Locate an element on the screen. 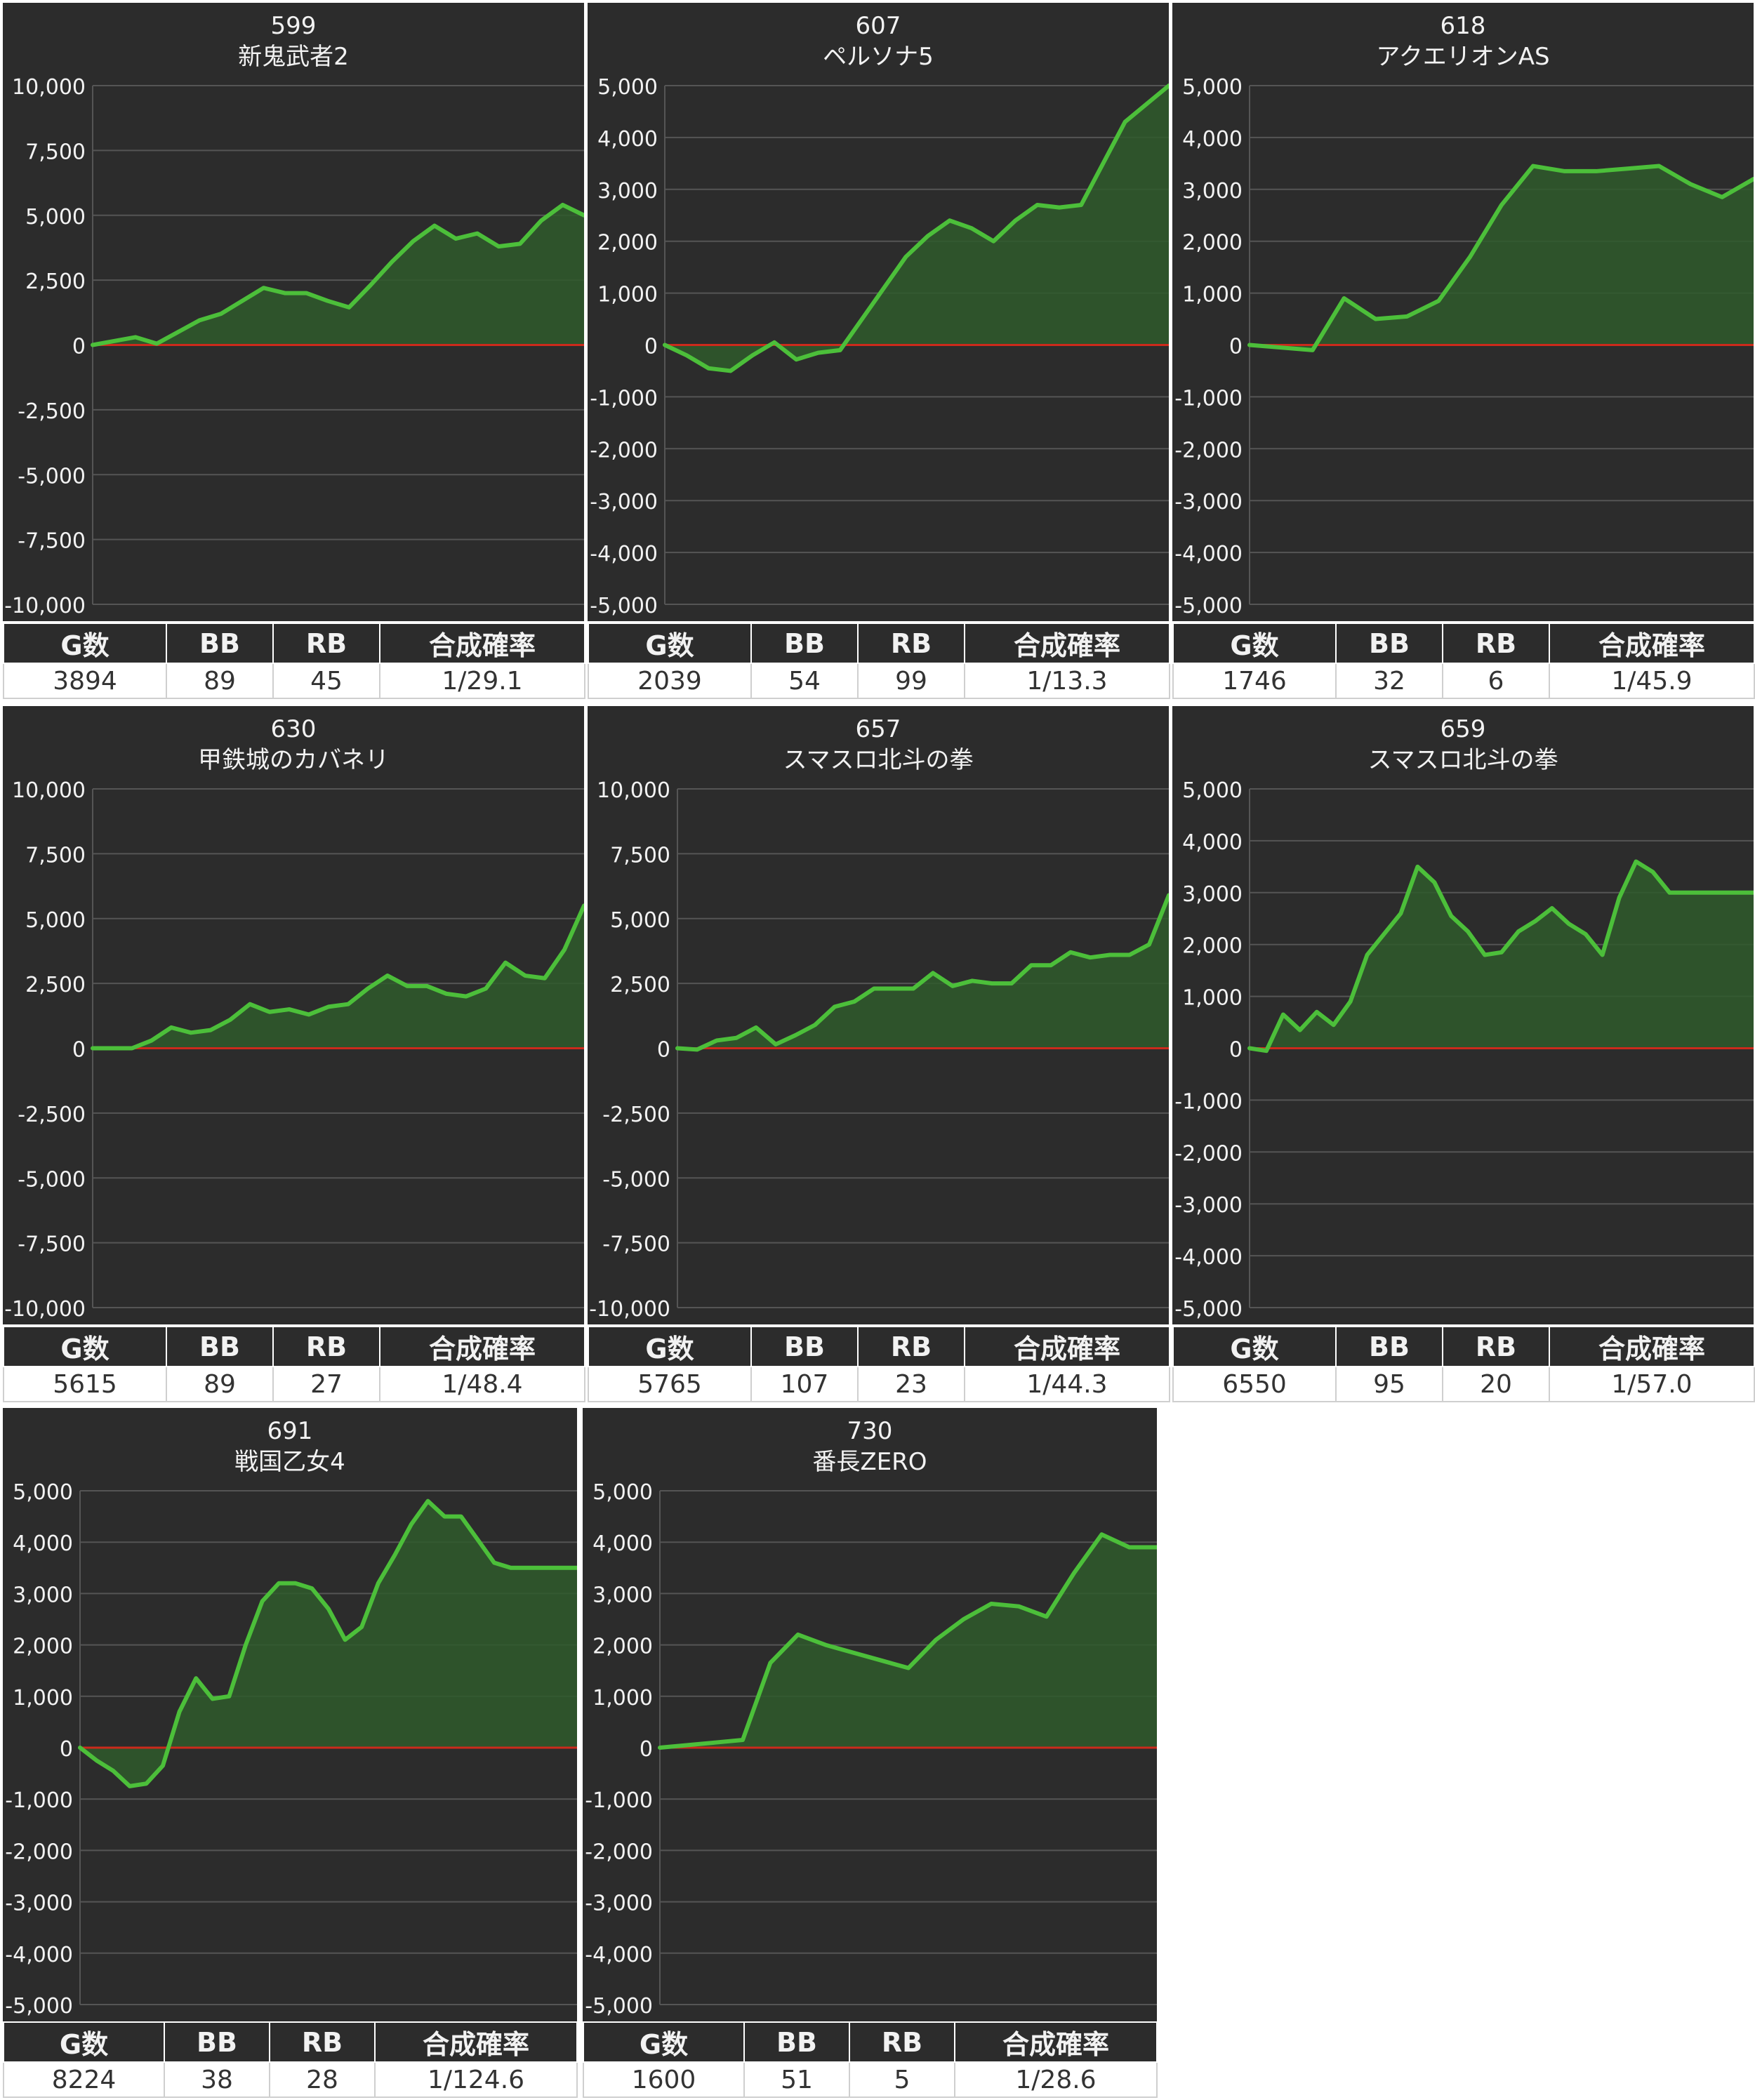 Image resolution: width=1755 pixels, height=2100 pixels. stats-table: G数 BB RB 合成確率 1600 51 5 1/28.6 is located at coordinates (870, 2059).